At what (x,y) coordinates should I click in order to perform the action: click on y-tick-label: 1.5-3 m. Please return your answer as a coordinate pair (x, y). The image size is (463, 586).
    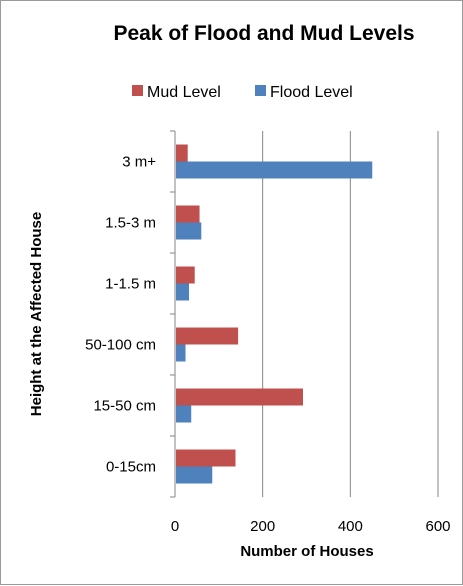
    Looking at the image, I should click on (130, 223).